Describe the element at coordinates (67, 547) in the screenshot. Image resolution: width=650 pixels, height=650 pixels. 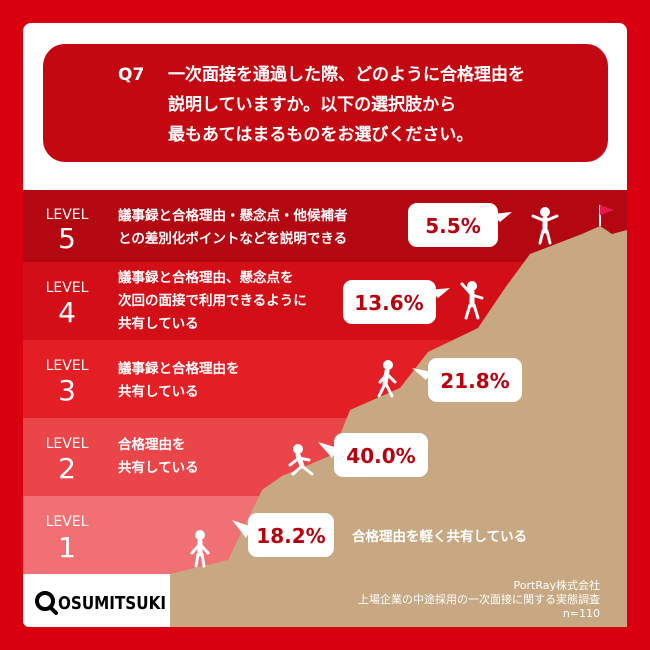
I see `level-number: 1` at that location.